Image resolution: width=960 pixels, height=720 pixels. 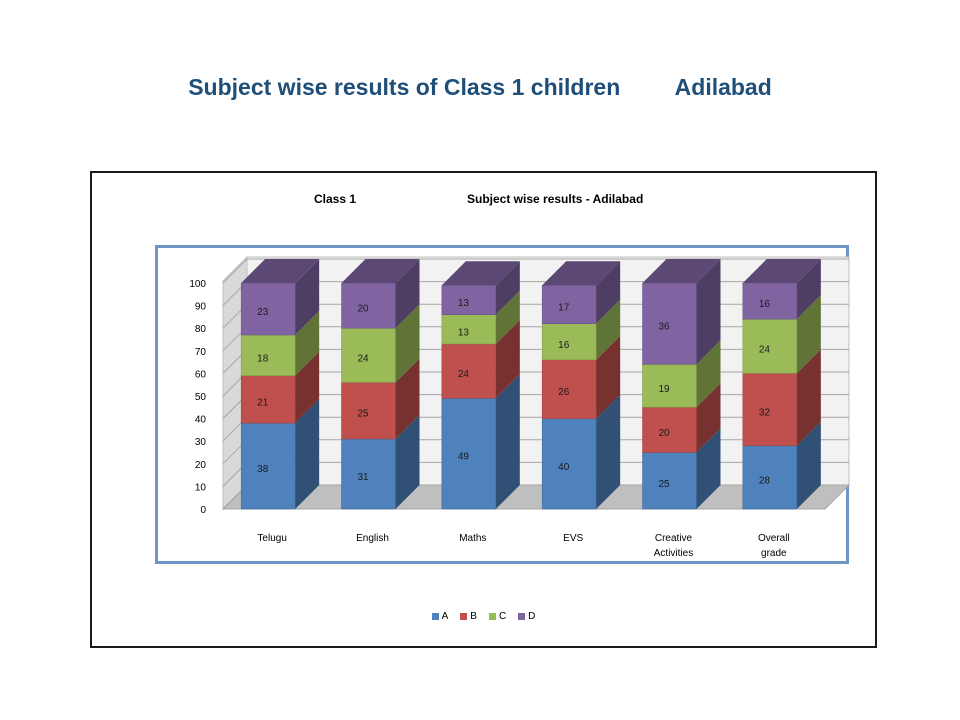 I want to click on legend-item-B: B, so click(x=468, y=616).